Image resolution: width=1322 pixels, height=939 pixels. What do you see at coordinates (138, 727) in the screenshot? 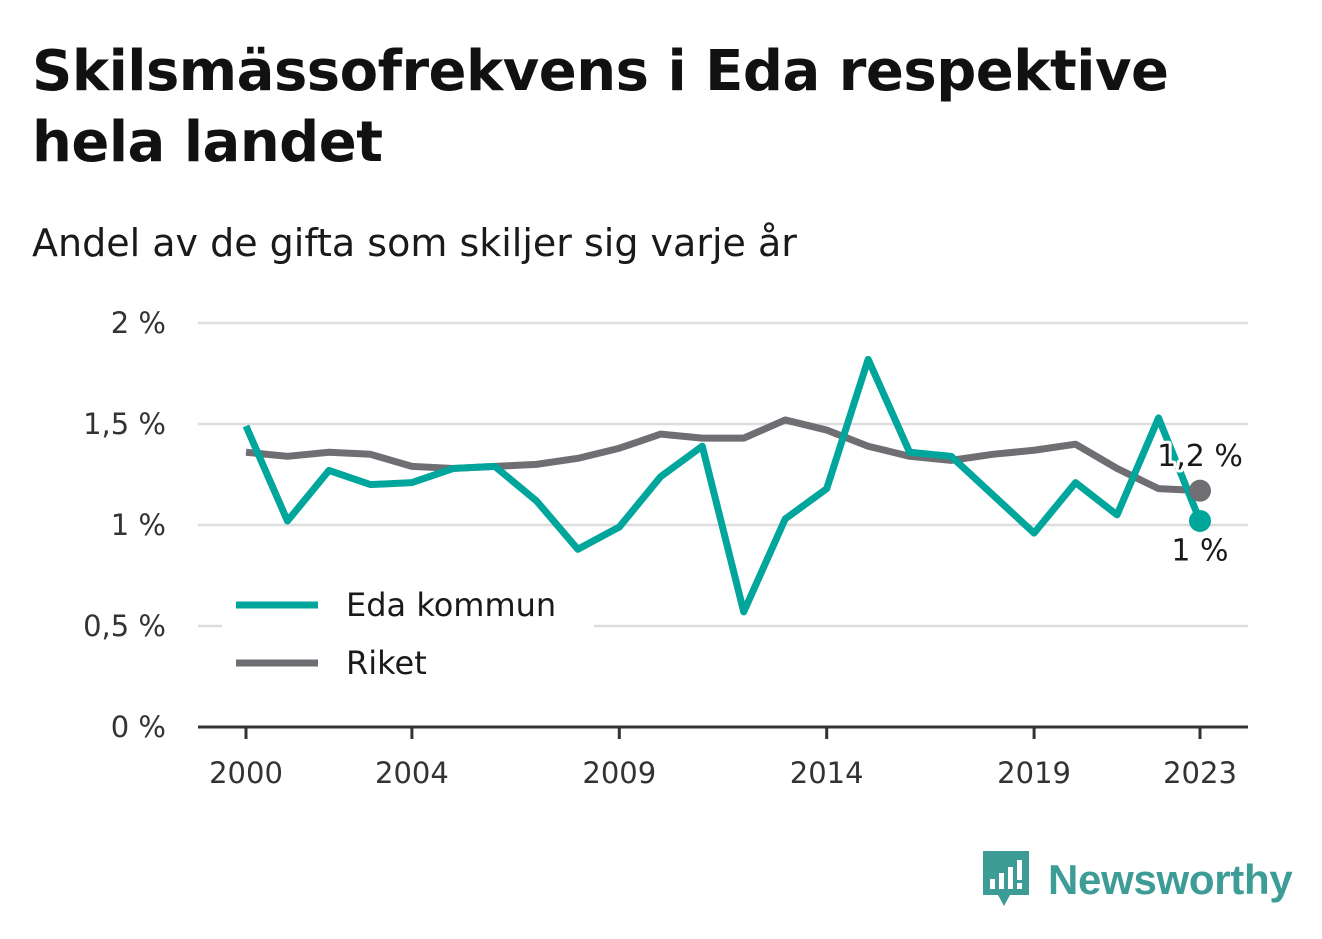
I see `y-tick-label: 0 %` at bounding box center [138, 727].